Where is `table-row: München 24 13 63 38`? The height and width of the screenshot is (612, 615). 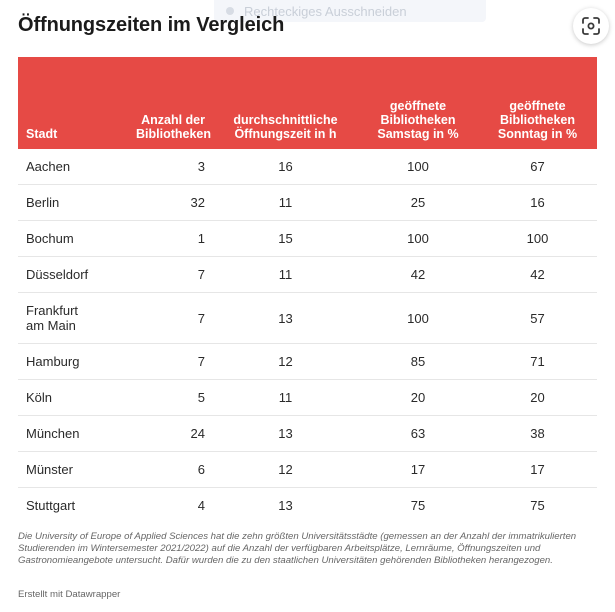
table-row: München 24 13 63 38 is located at coordinates (307, 433).